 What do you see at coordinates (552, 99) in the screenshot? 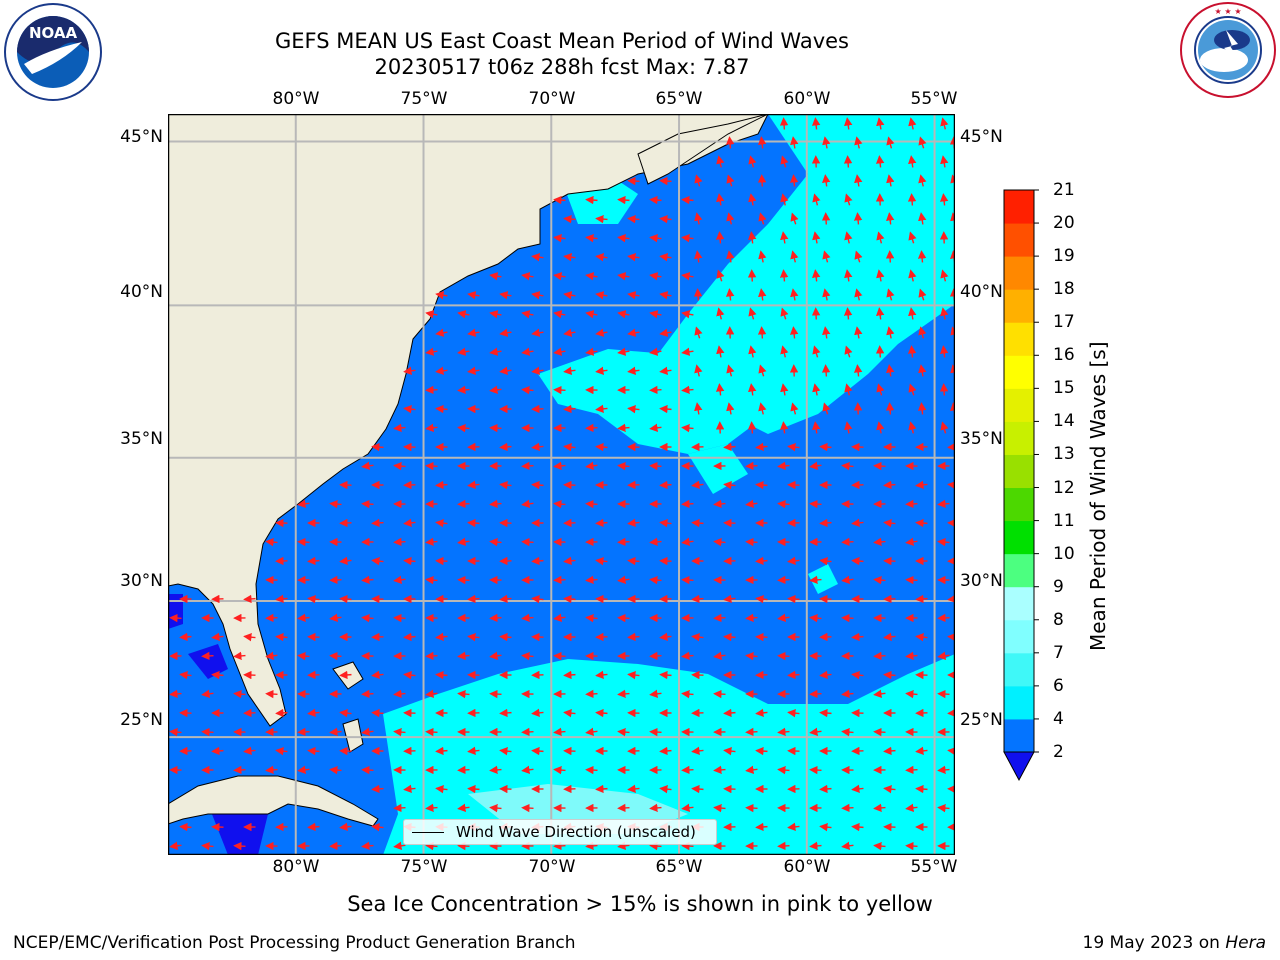
I see `lon-label-top-70w: 70°W` at bounding box center [552, 99].